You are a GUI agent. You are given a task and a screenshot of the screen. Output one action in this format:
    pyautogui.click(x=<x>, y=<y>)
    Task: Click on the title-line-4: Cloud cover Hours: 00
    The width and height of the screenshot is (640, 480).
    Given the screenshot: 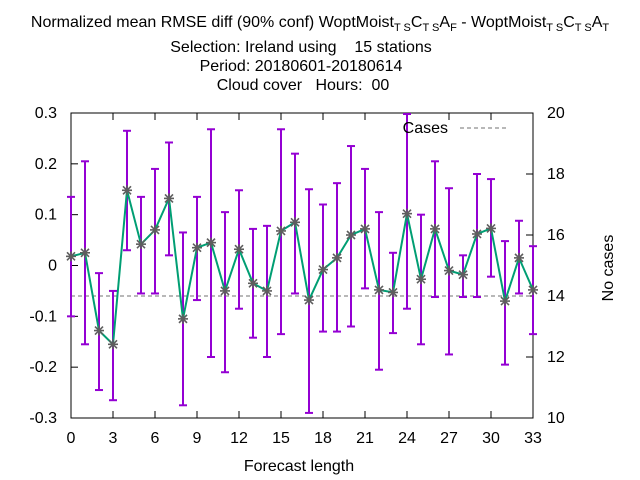 What is the action you would take?
    pyautogui.click(x=303, y=85)
    